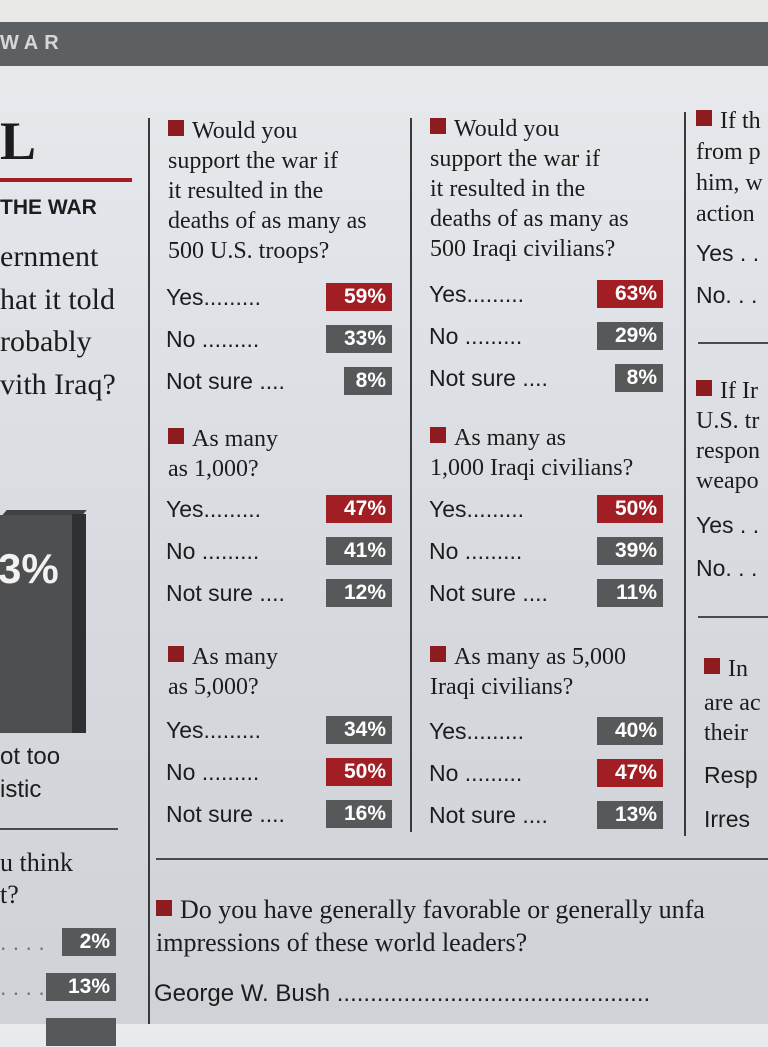 The width and height of the screenshot is (768, 1047). I want to click on leader-name: George W. Bush, so click(242, 993).